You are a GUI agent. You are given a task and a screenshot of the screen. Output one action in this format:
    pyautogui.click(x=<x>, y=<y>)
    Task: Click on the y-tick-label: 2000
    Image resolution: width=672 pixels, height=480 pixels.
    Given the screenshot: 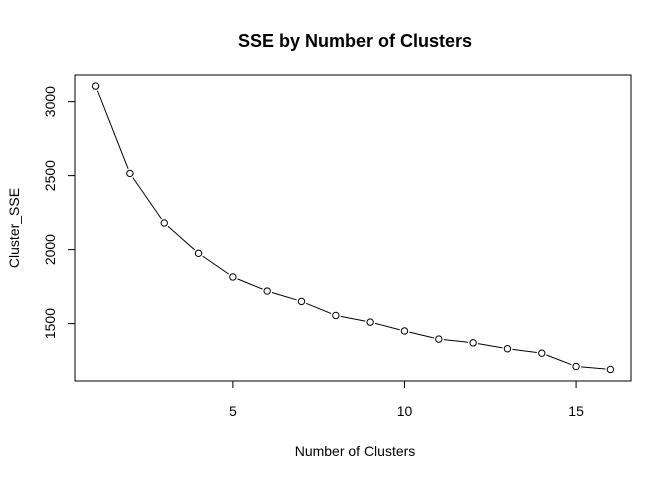 What is the action you would take?
    pyautogui.click(x=50, y=249)
    